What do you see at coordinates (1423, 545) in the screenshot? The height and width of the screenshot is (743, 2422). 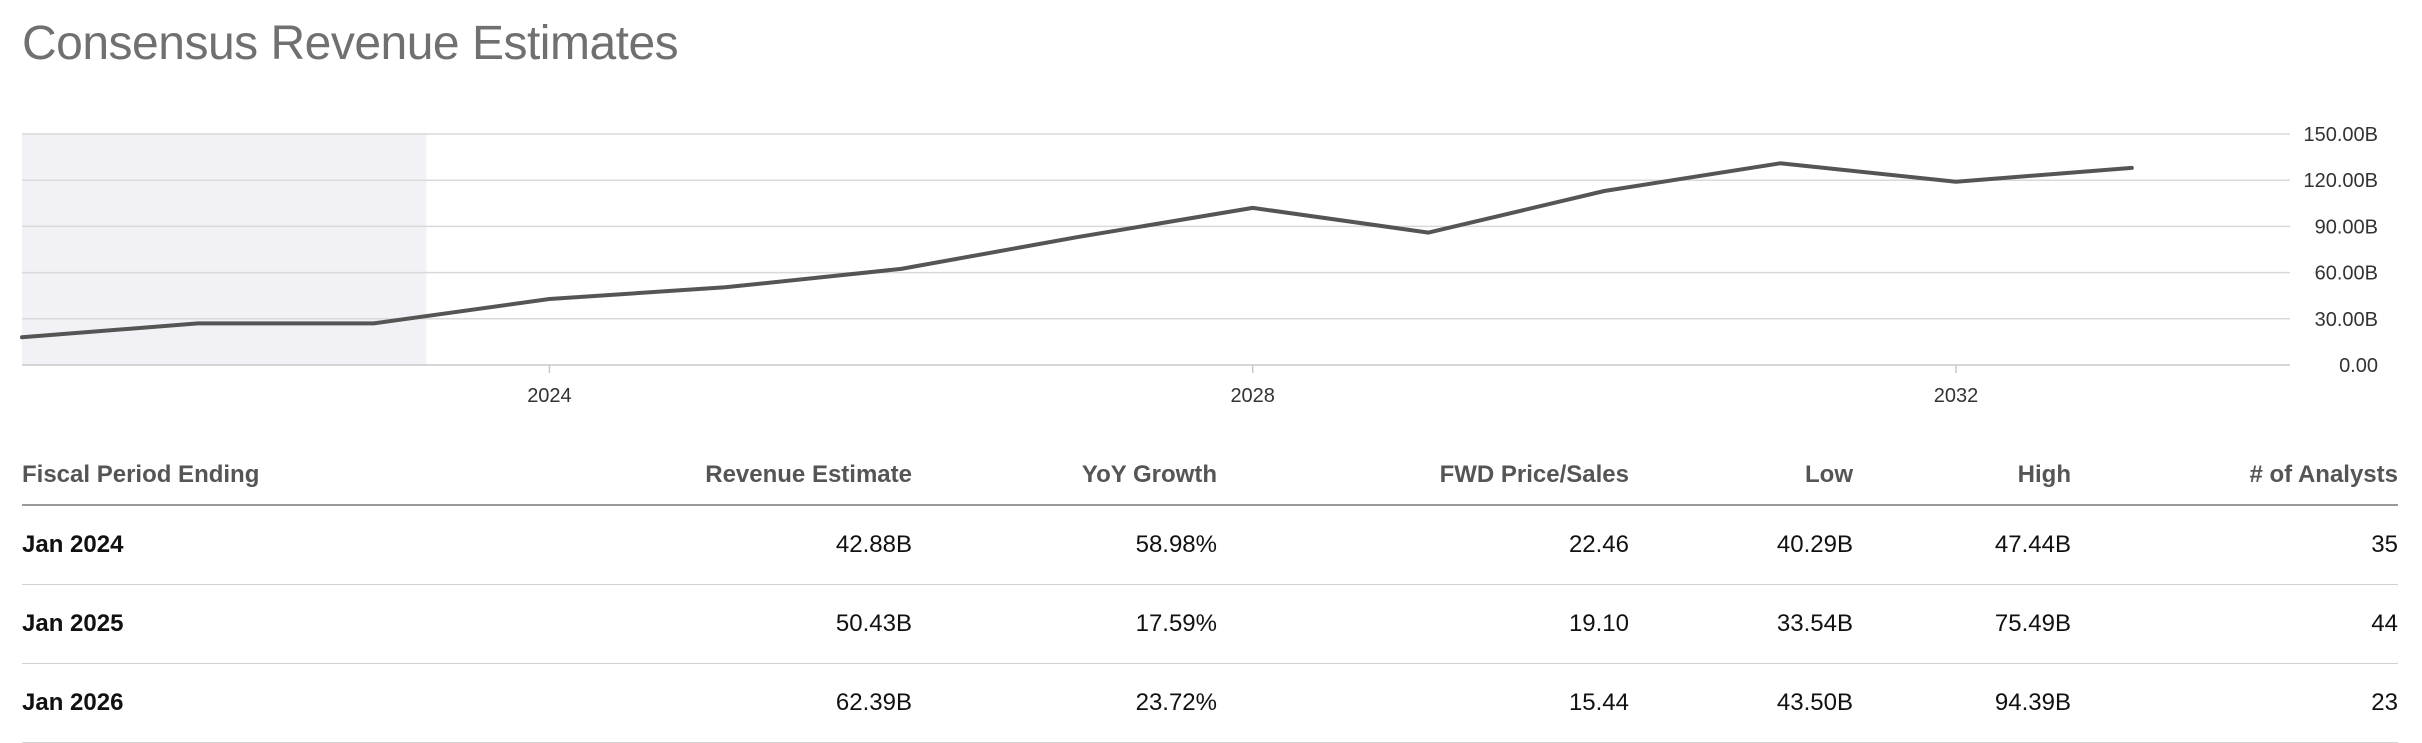 I see `fwd-price-sales-cell: 22.46` at bounding box center [1423, 545].